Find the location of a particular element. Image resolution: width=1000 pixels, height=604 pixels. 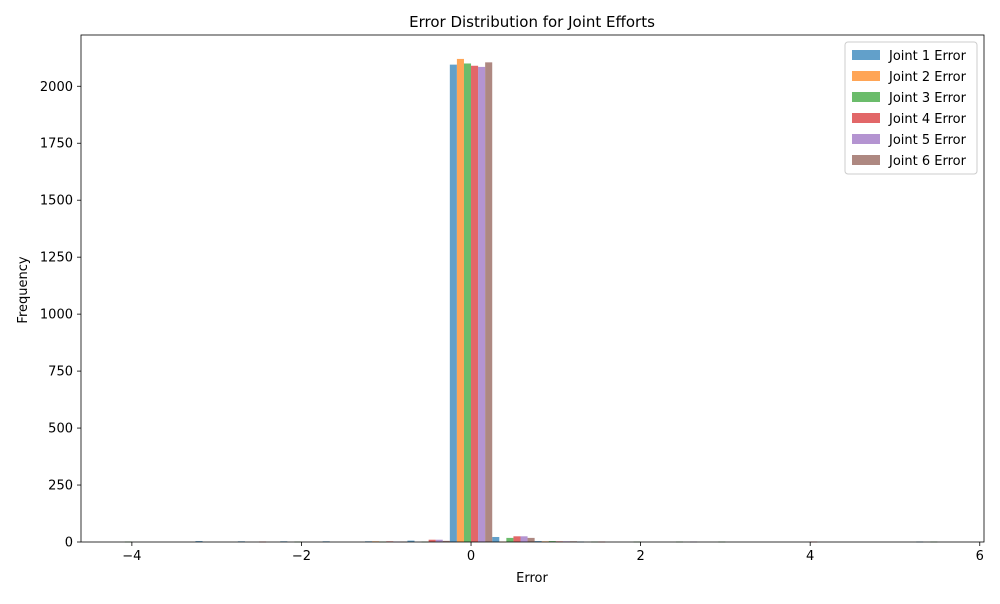

x-tick-label: 6 is located at coordinates (980, 556).